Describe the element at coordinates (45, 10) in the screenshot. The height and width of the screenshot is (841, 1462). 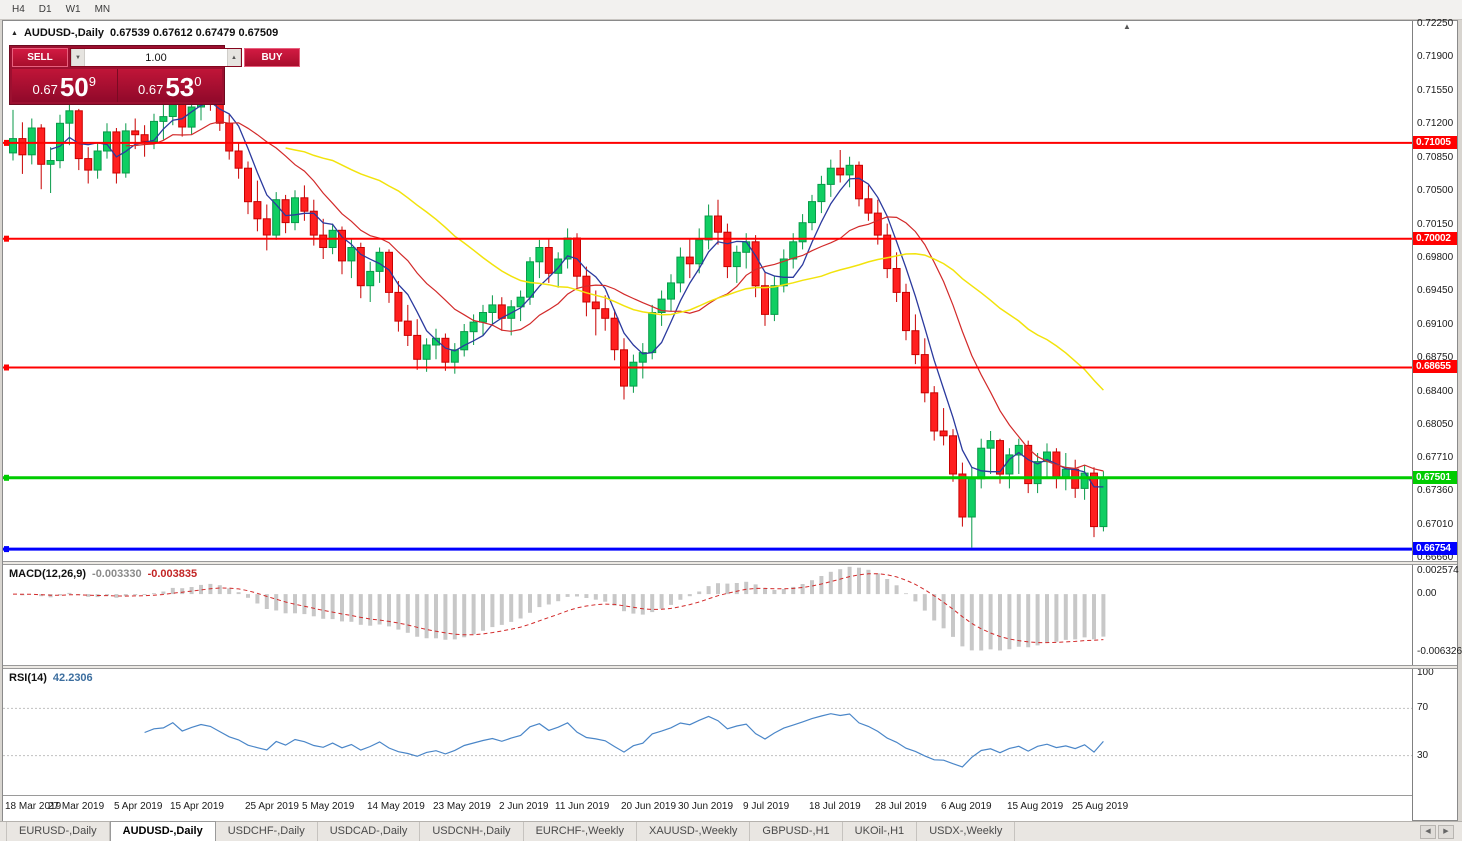
I see `timeframe-d1-button: D1` at that location.